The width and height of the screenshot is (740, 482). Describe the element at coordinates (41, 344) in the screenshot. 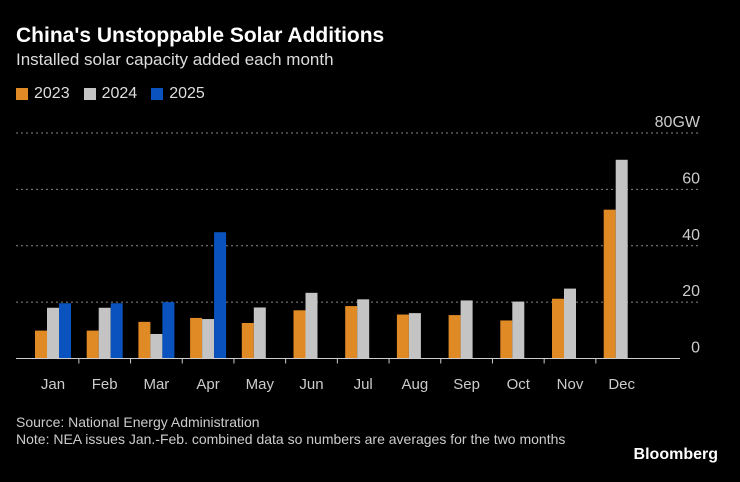

I see `bar-2023-jan` at that location.